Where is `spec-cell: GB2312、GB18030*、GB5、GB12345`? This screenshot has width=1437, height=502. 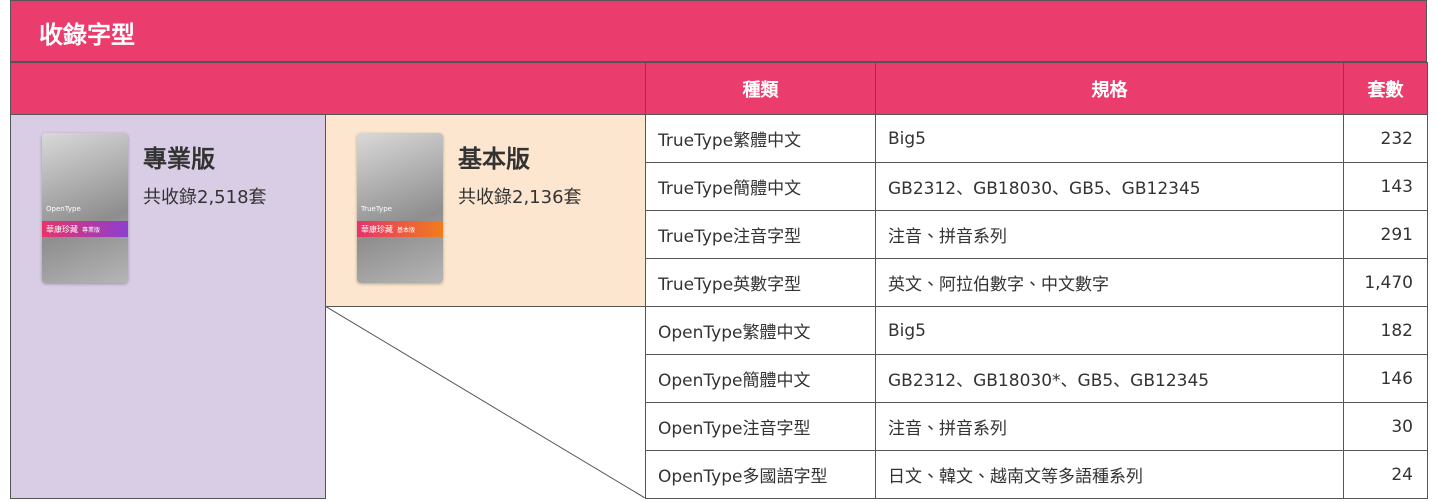 spec-cell: GB2312、GB18030*、GB5、GB12345 is located at coordinates (1109, 378).